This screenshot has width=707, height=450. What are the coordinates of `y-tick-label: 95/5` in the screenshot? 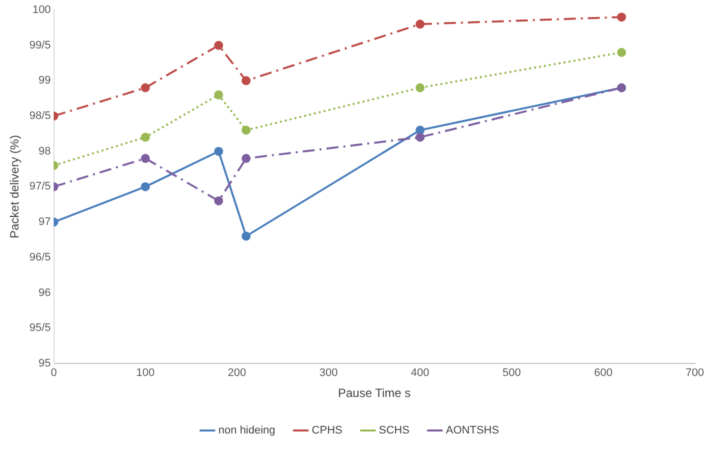 It's located at (40, 328).